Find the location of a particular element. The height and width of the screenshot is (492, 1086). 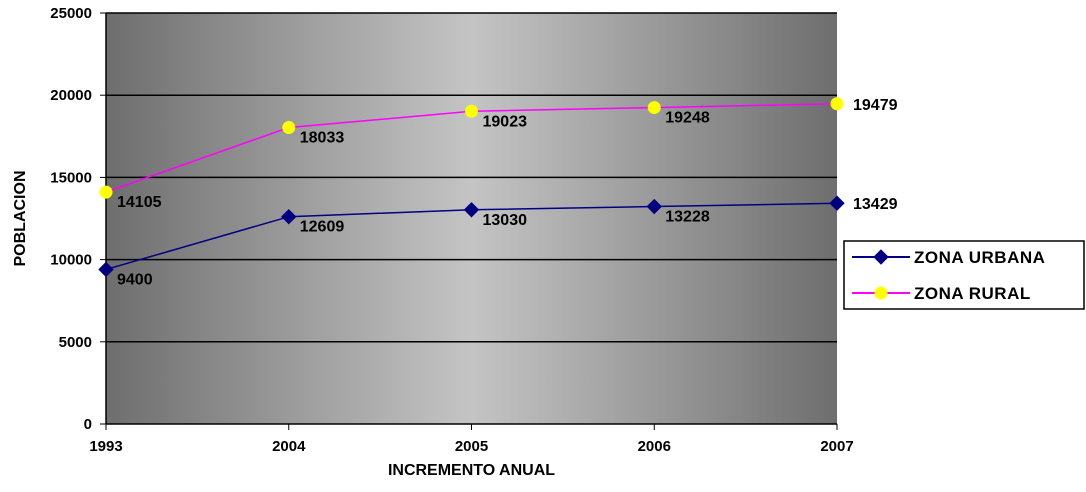

x-tick-label: 2007 is located at coordinates (836, 446).